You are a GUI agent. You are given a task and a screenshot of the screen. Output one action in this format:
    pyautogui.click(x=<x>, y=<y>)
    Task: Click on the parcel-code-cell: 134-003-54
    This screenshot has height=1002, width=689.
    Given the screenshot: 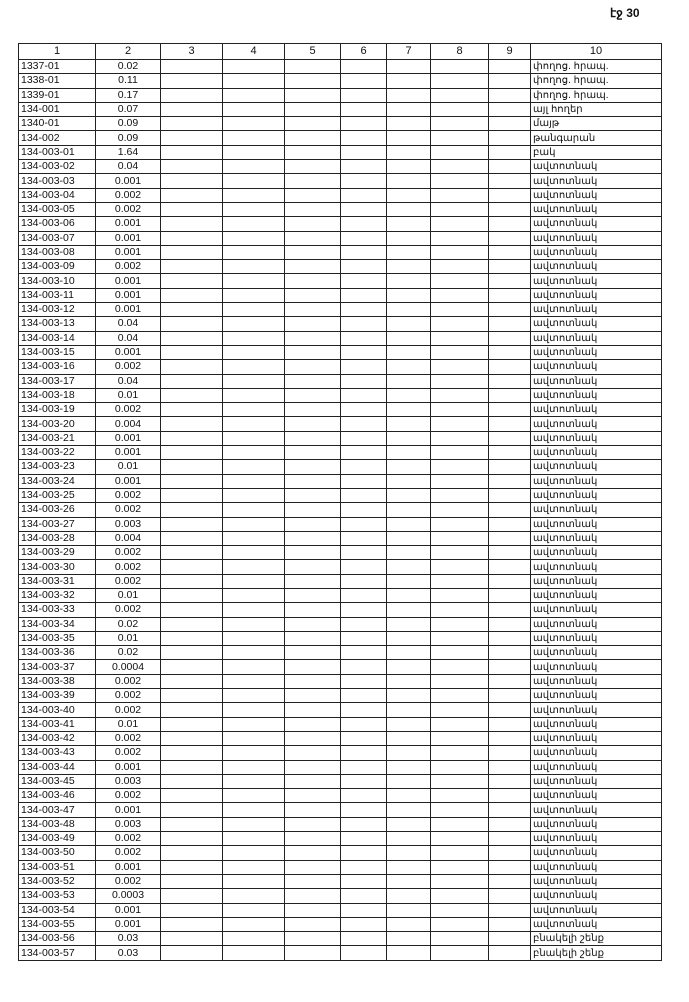 What is the action you would take?
    pyautogui.click(x=57, y=910)
    